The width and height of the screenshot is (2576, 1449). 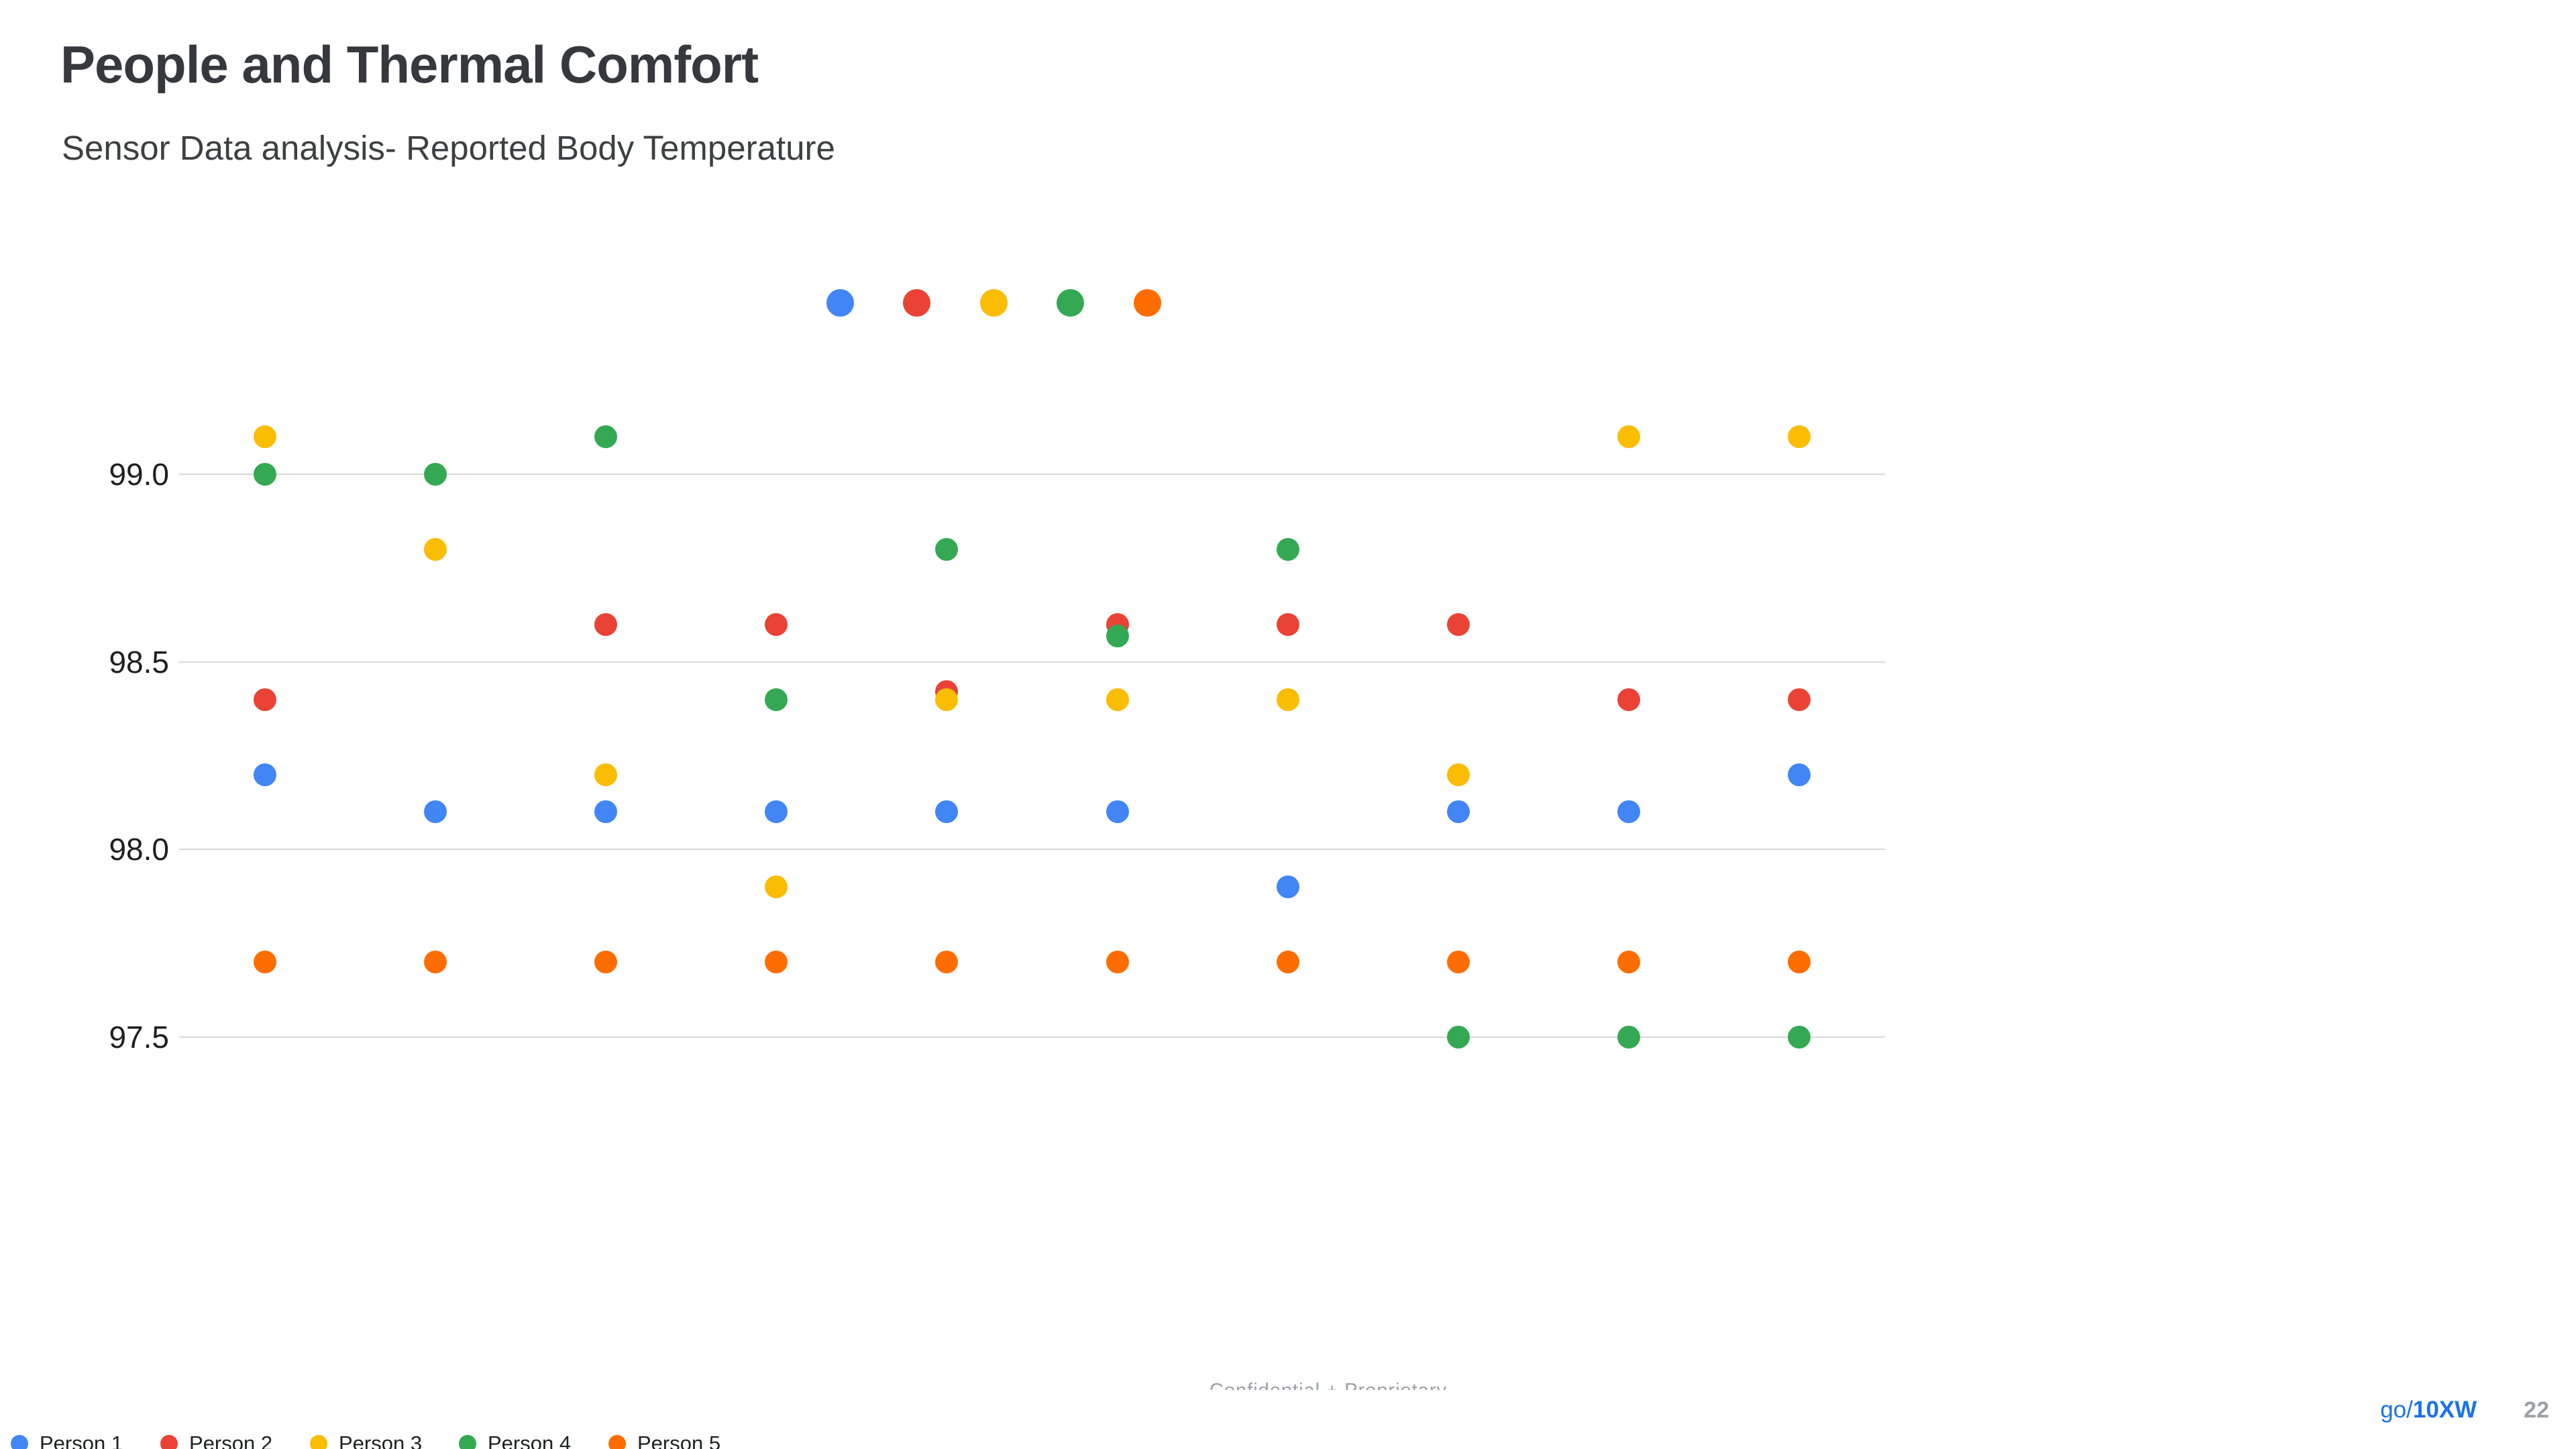 I want to click on go-shortlink-code: 10XW, so click(x=2444, y=1410).